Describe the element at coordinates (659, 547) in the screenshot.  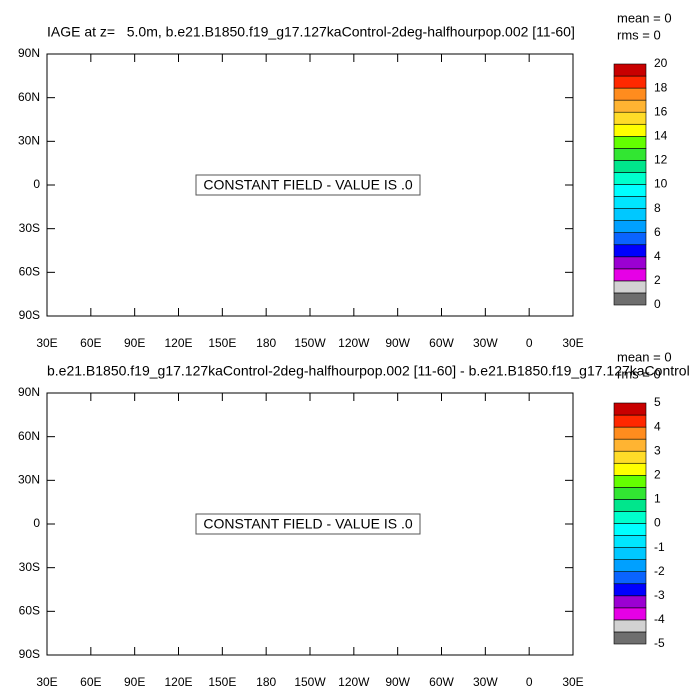
I see `colorbar-label: -1` at that location.